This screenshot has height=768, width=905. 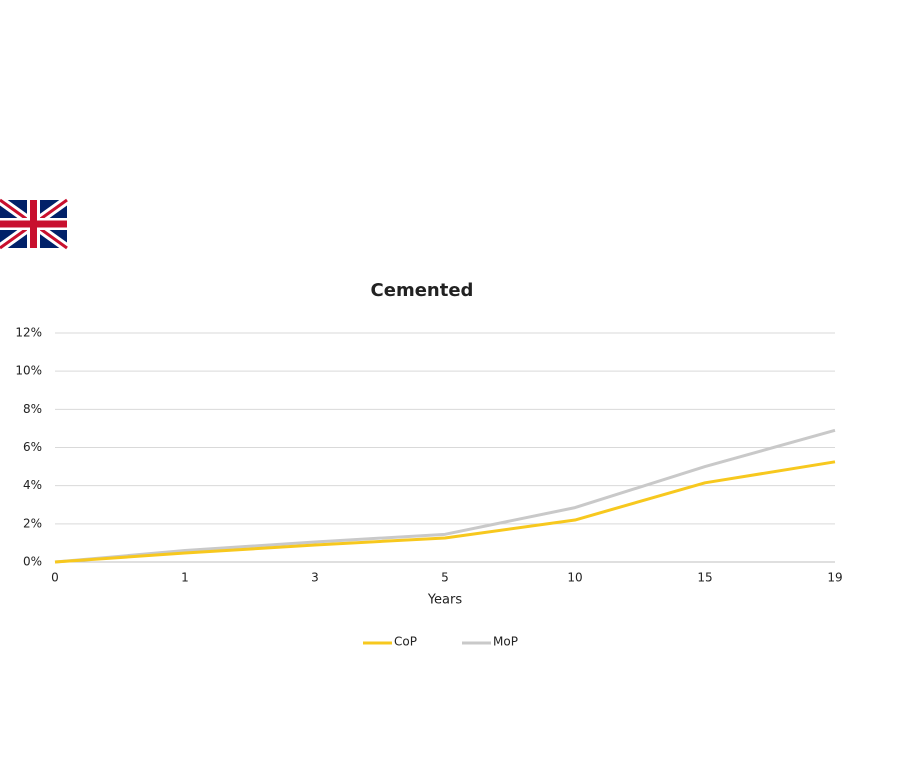 I want to click on x-tick-label: 10, so click(x=574, y=578).